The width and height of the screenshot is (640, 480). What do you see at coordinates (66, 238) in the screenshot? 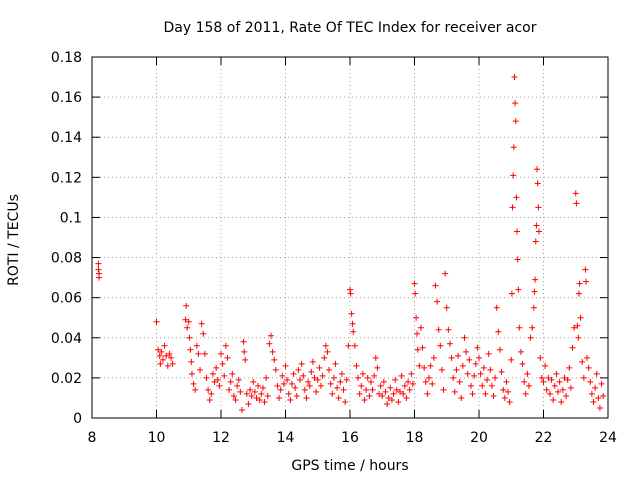
I see `y-tick-labels: 0 0.02 0.04 0.06 0.08 0.1 0.12 0.14 0.16 0.18` at bounding box center [66, 238].